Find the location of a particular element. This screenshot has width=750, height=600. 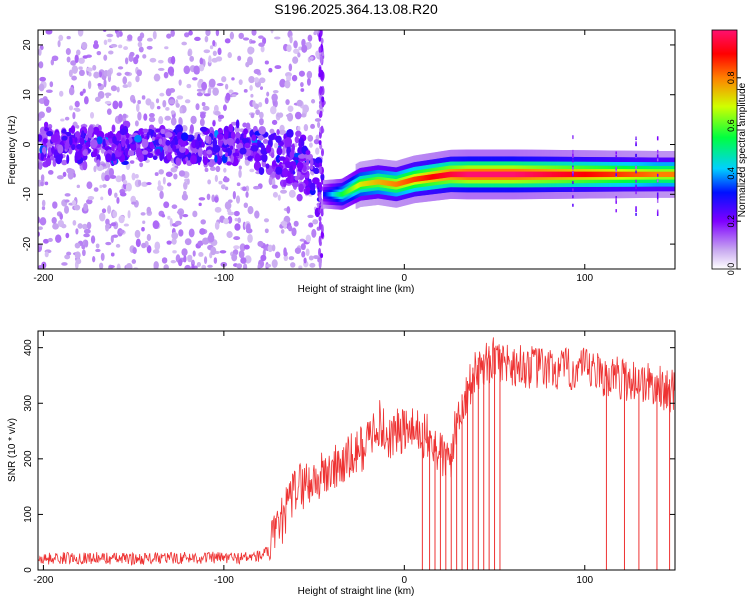

colorbar-tick-label: 0.6 is located at coordinates (731, 125).